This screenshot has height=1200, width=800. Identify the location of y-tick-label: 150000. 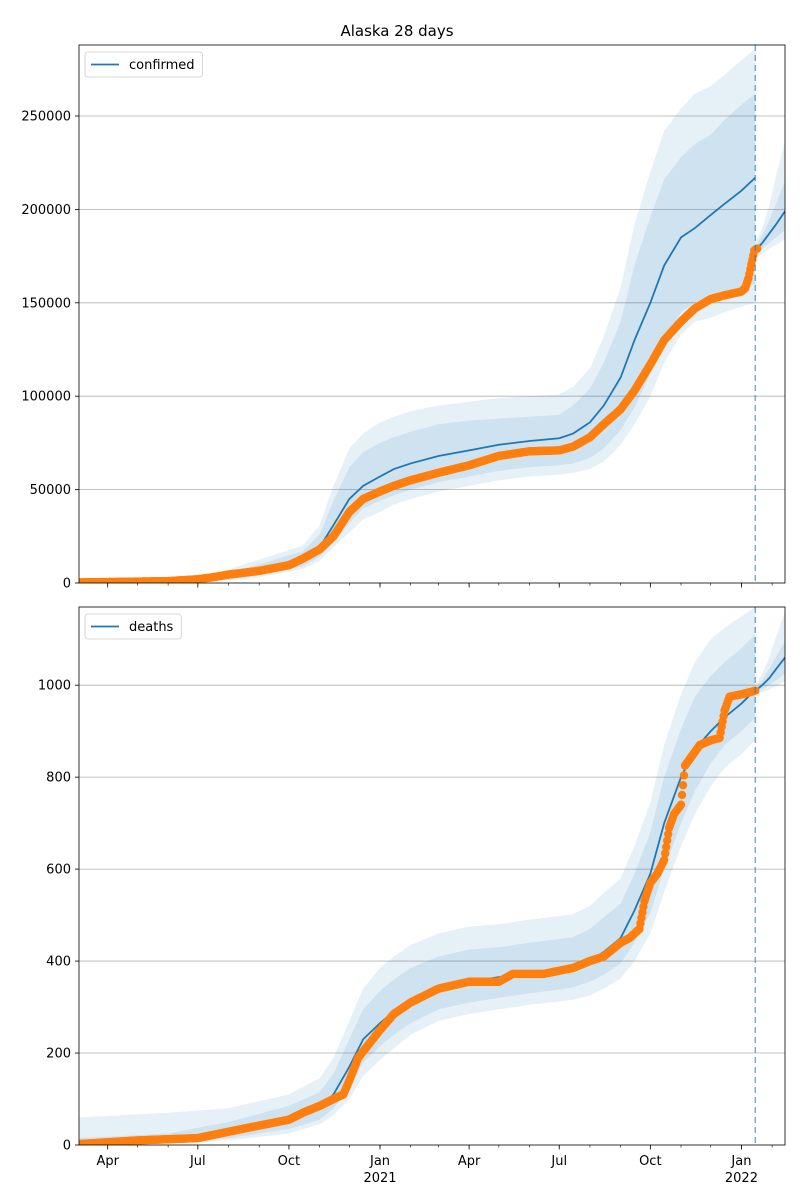
(46, 303).